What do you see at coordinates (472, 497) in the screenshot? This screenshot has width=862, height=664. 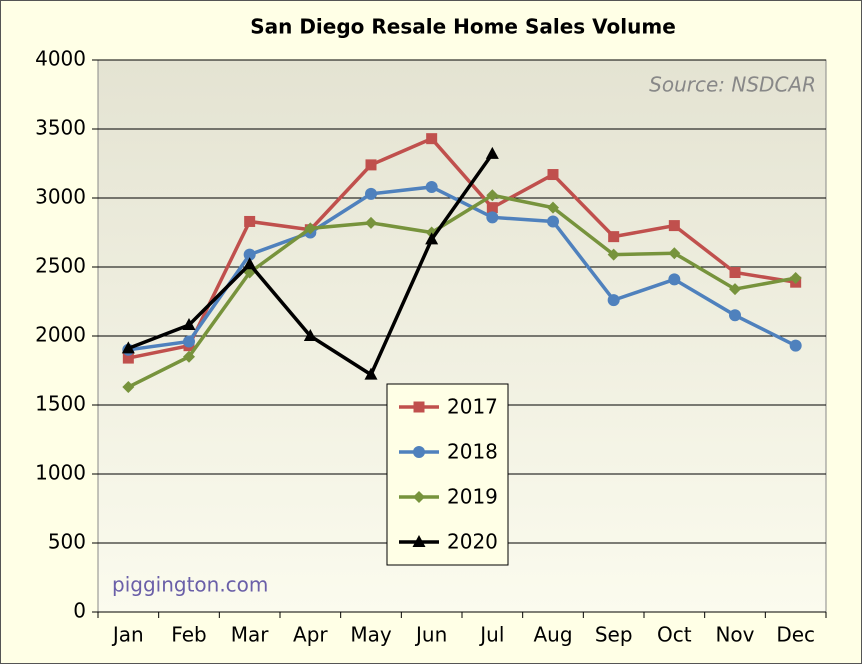 I see `legend-label: 2019` at bounding box center [472, 497].